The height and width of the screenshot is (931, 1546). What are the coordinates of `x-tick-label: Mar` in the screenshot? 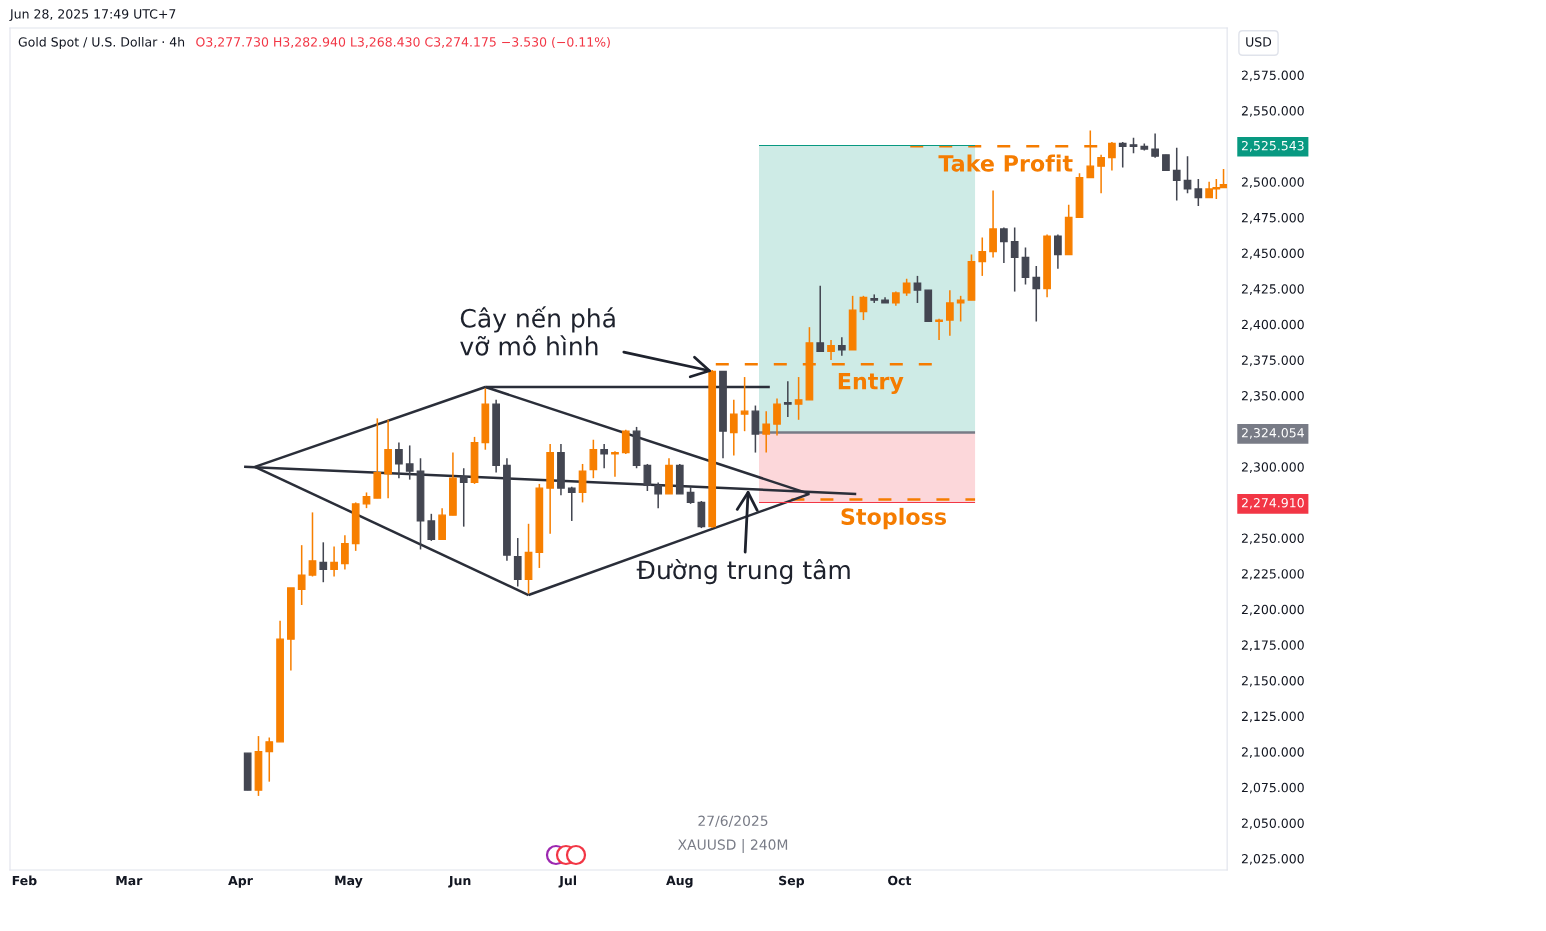 It's located at (129, 880).